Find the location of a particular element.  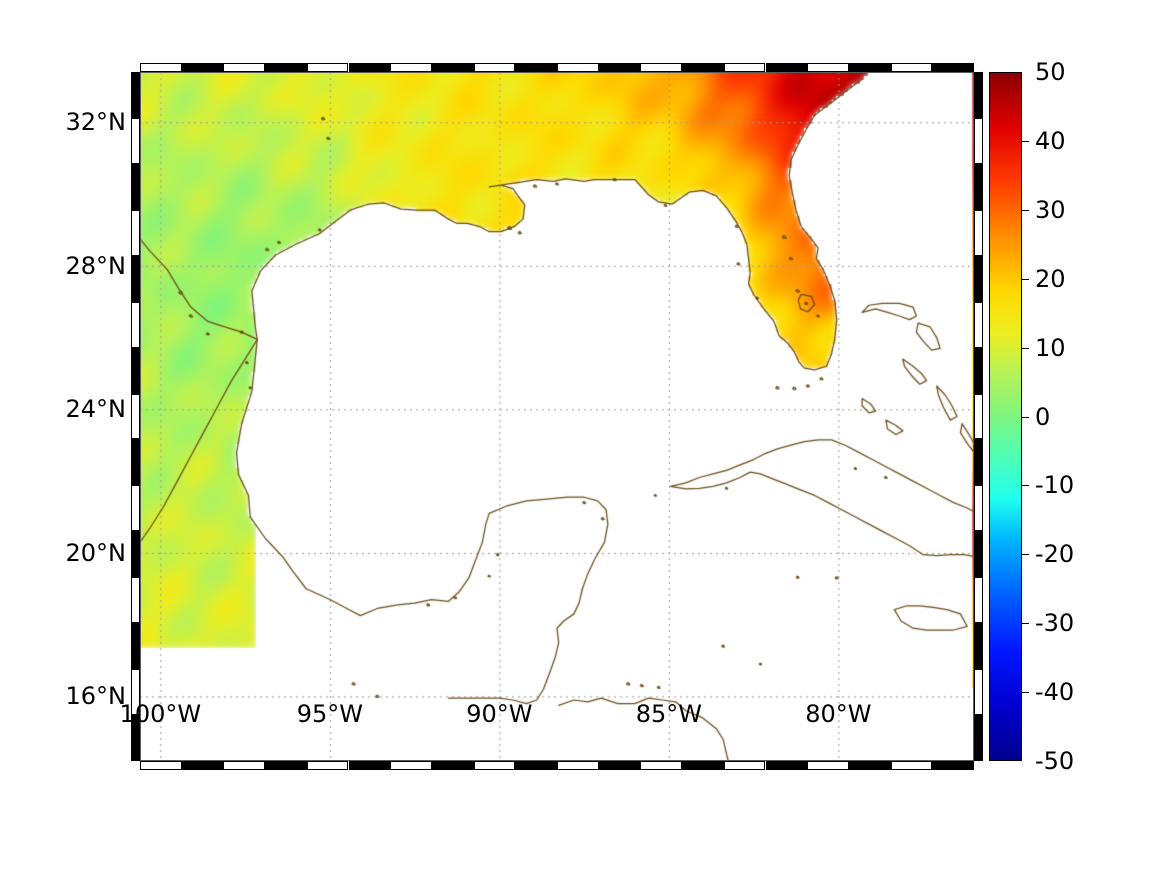

colorbar-tick-label: -40 is located at coordinates (1055, 692).